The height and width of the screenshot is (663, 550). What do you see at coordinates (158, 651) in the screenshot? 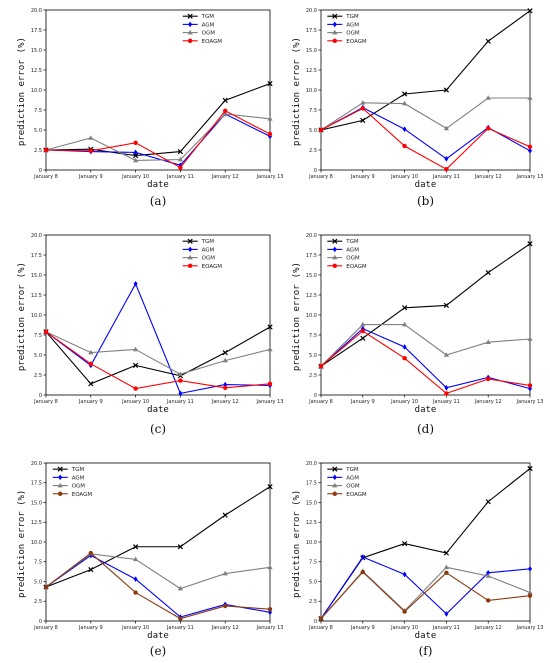
I see `panel-caption: (e)` at bounding box center [158, 651].